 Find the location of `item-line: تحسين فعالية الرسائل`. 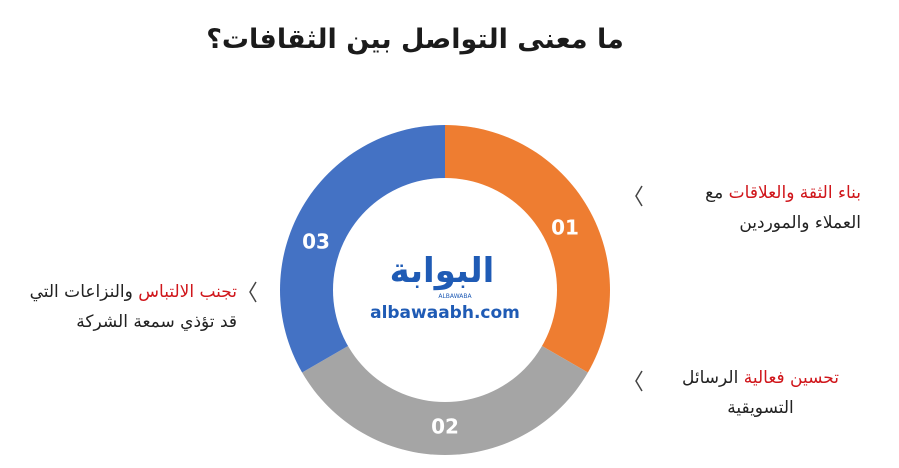

item-line: تحسين فعالية الرسائل is located at coordinates (760, 378).